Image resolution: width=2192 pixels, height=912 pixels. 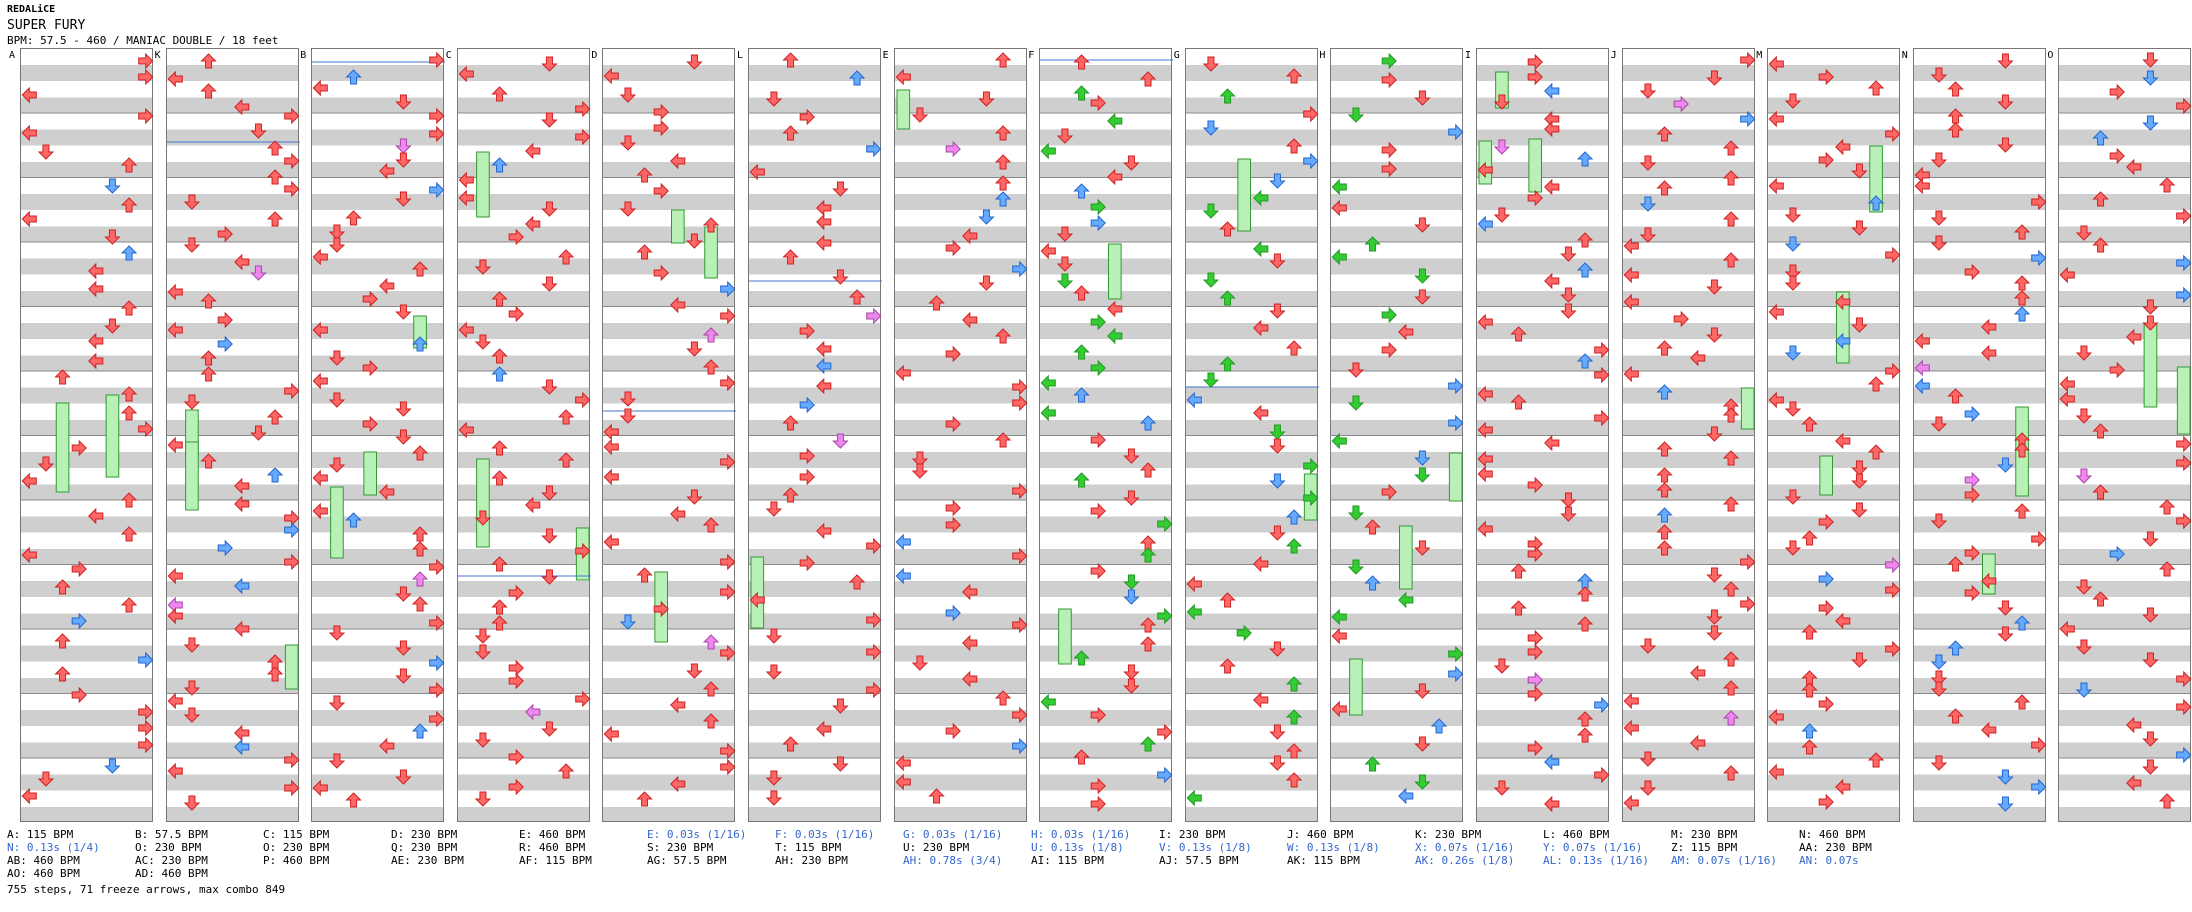 What do you see at coordinates (168, 847) in the screenshot?
I see `legend-entry: O: 230 BPM` at bounding box center [168, 847].